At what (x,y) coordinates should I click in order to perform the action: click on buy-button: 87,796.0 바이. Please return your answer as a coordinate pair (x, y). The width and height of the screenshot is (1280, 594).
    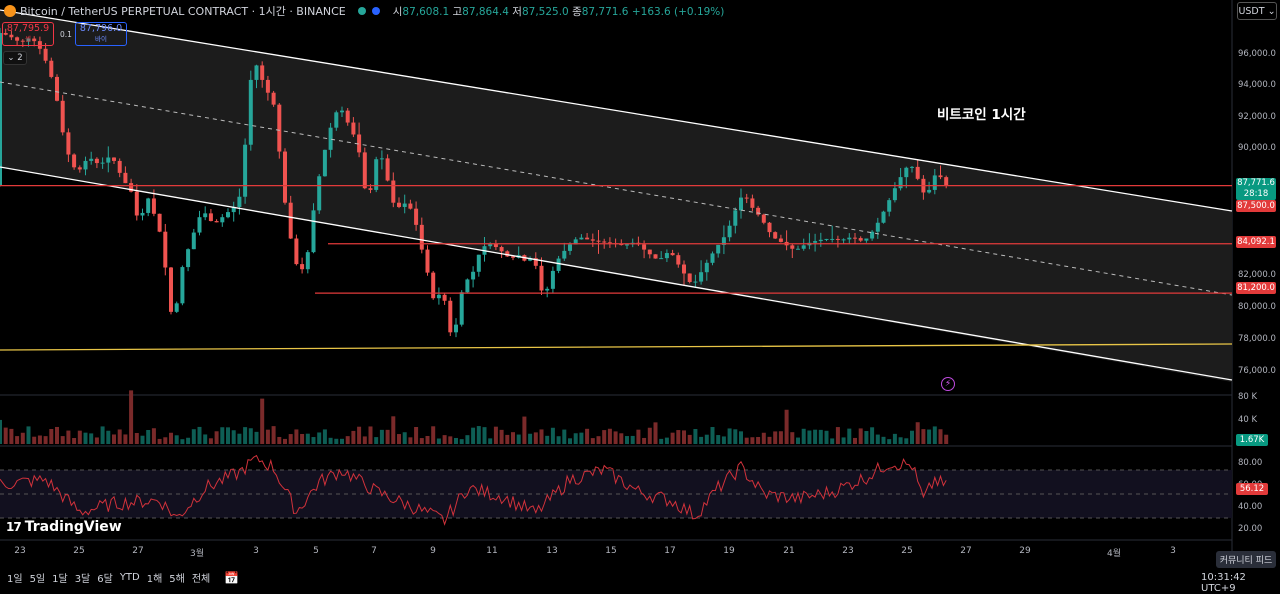
    Looking at the image, I should click on (101, 34).